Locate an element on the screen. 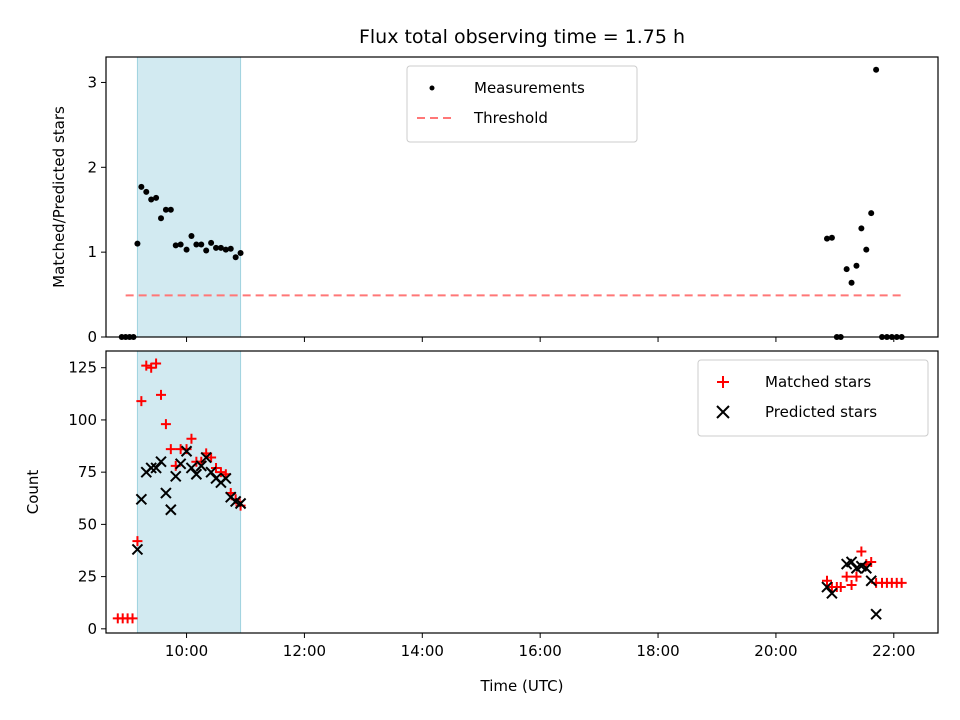 Image resolution: width=960 pixels, height=720 pixels. y-tick-label: 2 is located at coordinates (92, 167).